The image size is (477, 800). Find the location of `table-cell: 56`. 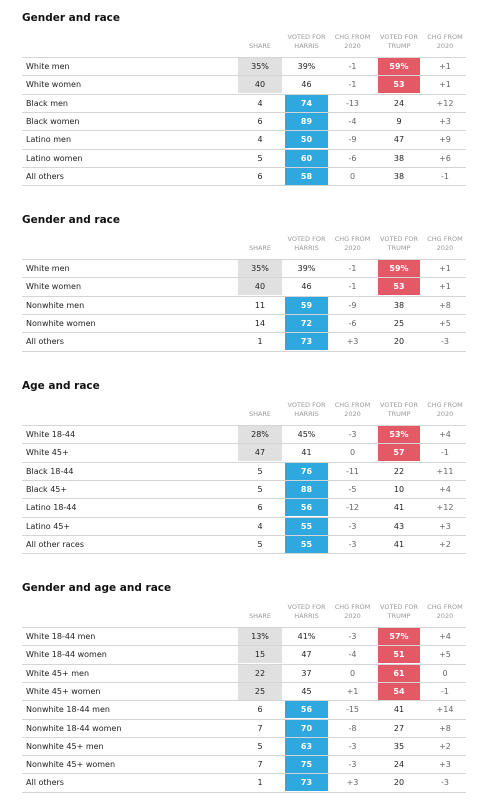

table-cell: 56 is located at coordinates (306, 508).